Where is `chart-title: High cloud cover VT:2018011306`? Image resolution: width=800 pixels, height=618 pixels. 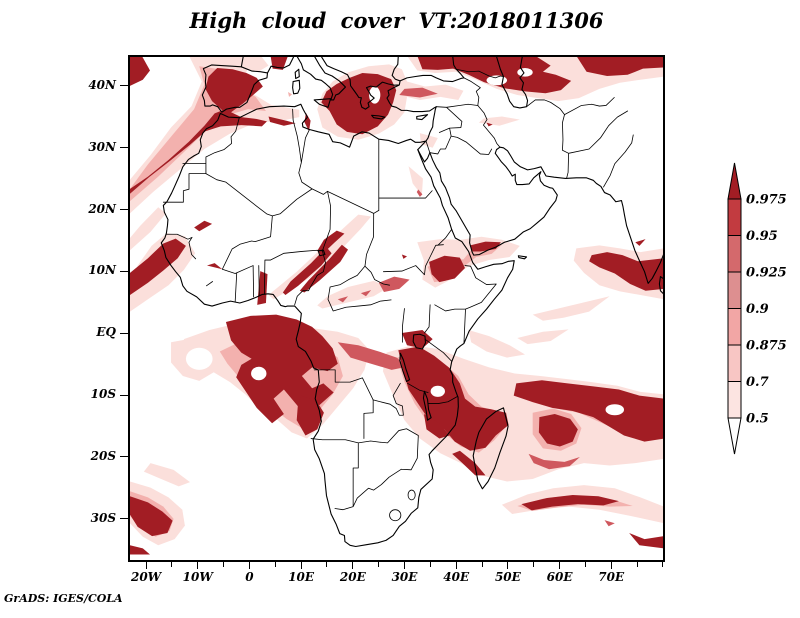
chart-title: High cloud cover VT:2018011306 is located at coordinates (396, 20).